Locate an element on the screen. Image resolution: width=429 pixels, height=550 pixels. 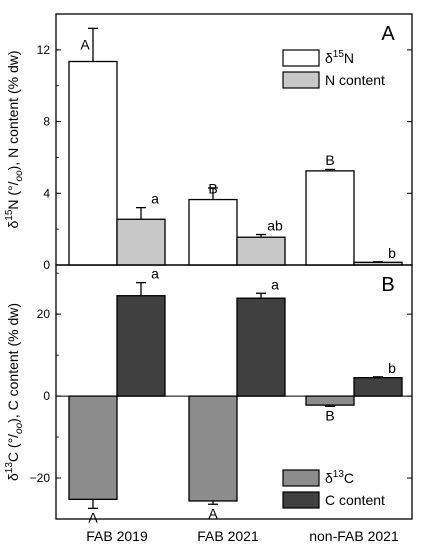
y-axis-label: δ15N (°/oo), N content (% dw) is located at coordinates (14, 139).